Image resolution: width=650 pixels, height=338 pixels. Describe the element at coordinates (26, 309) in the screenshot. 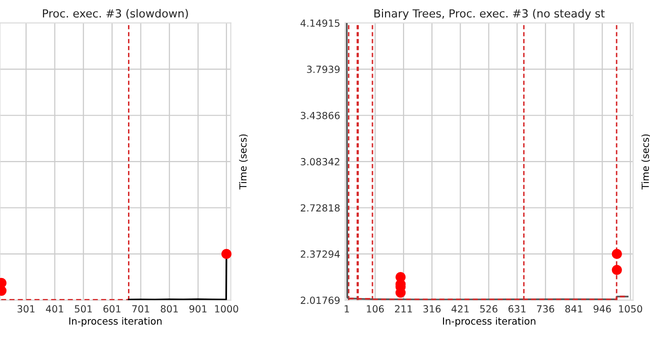

I see `x-tick-label: 301` at that location.